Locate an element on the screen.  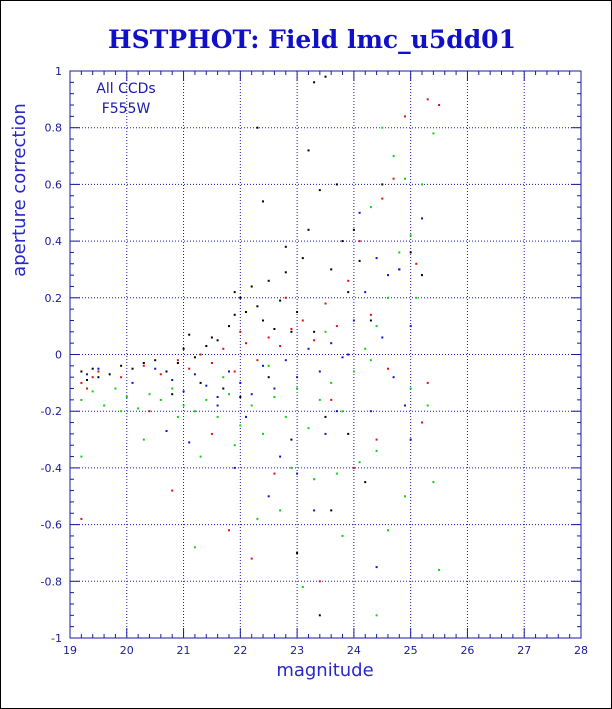
x-tick-label: 24 is located at coordinates (354, 650).